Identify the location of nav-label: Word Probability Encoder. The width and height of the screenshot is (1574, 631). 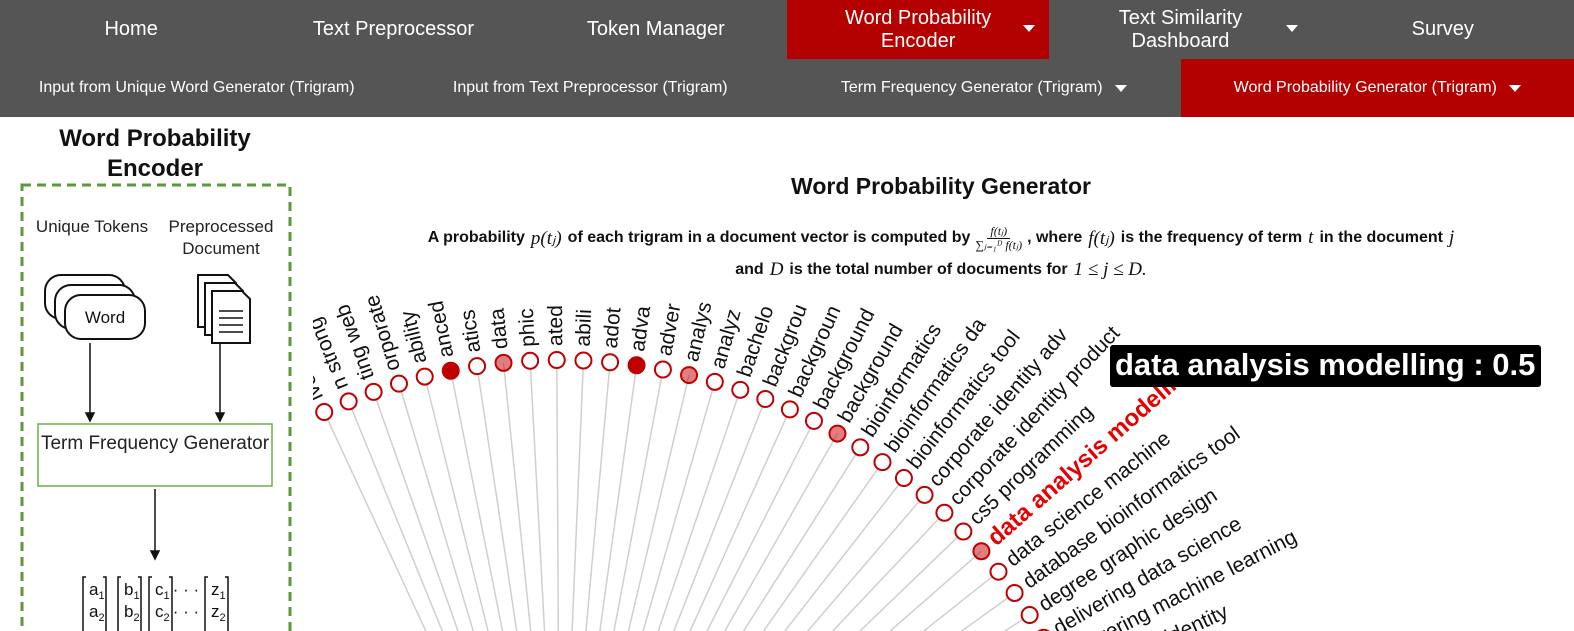
(918, 29).